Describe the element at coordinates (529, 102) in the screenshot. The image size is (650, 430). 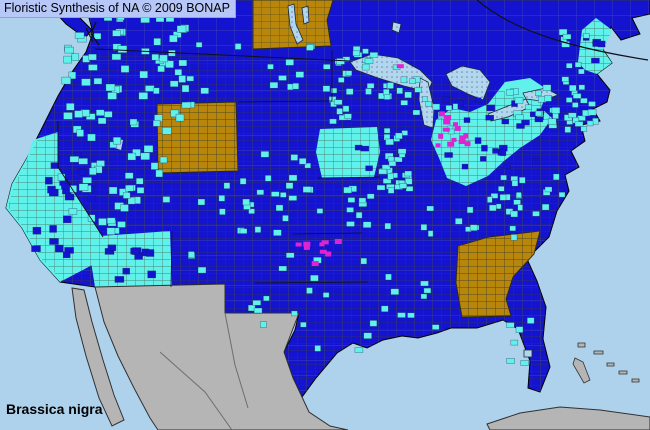
I see `cyan-new-york` at that location.